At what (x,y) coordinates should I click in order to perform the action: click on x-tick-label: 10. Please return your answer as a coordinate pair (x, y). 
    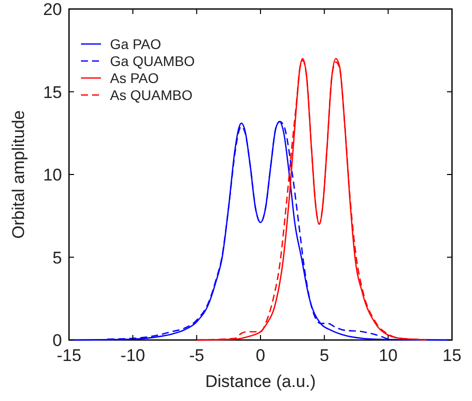
    Looking at the image, I should click on (388, 355).